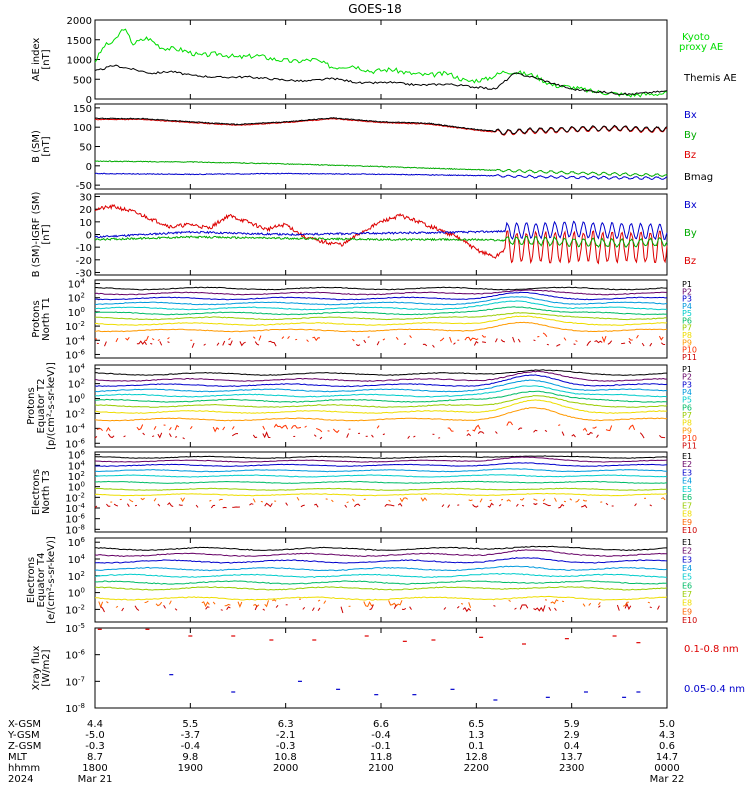 The image size is (750, 800). What do you see at coordinates (75, 628) in the screenshot?
I see `y-tick-label: 10⁻⁵` at bounding box center [75, 628].